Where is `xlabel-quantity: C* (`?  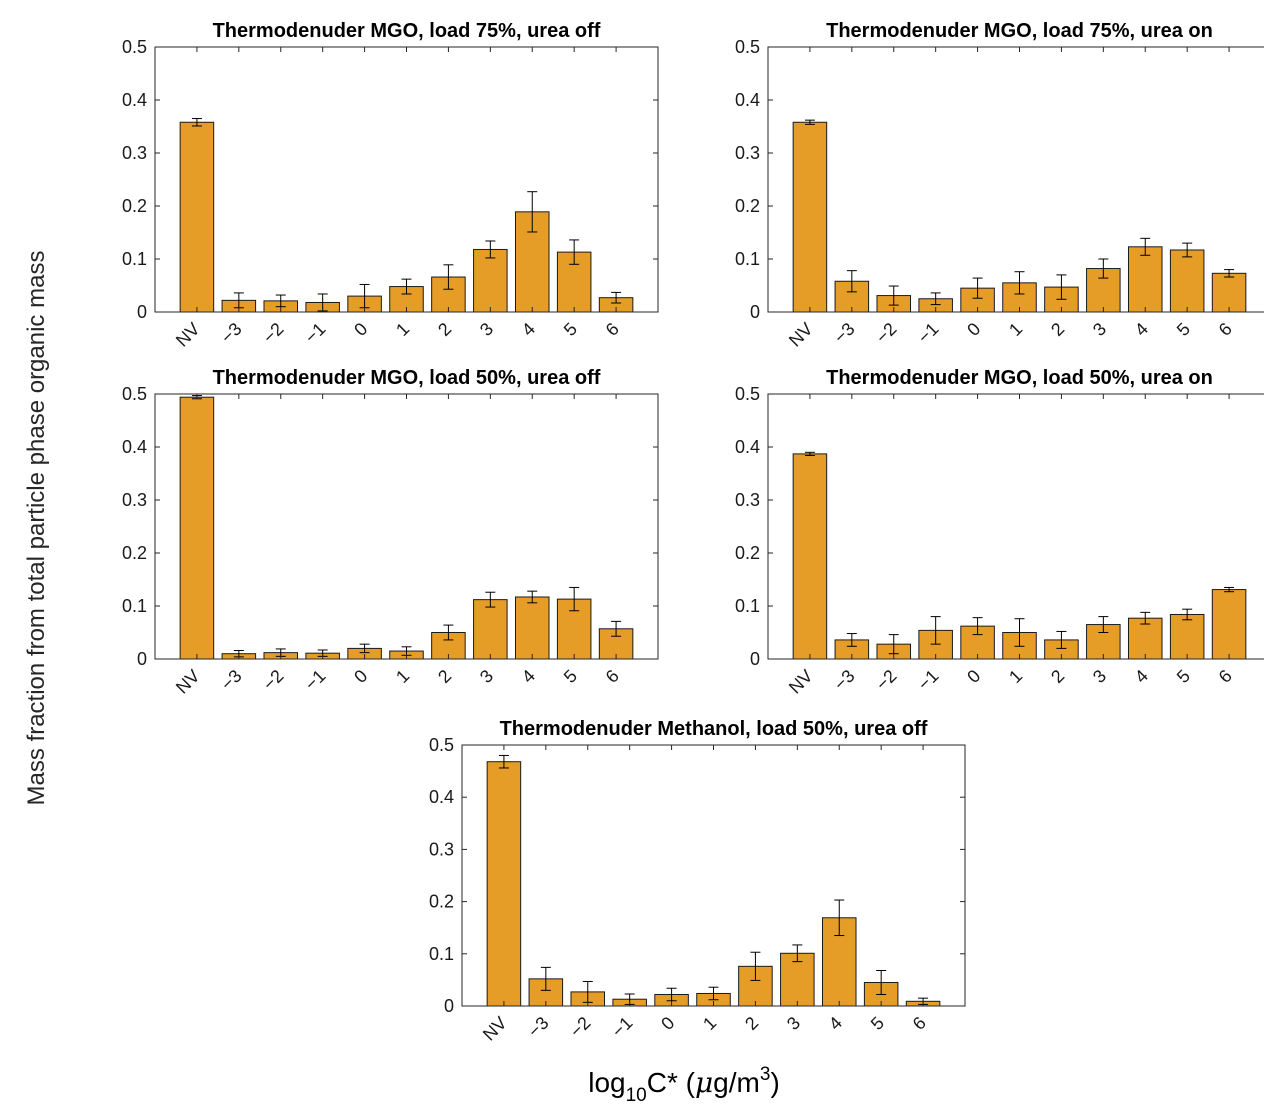
xlabel-quantity: C* ( is located at coordinates (671, 1082).